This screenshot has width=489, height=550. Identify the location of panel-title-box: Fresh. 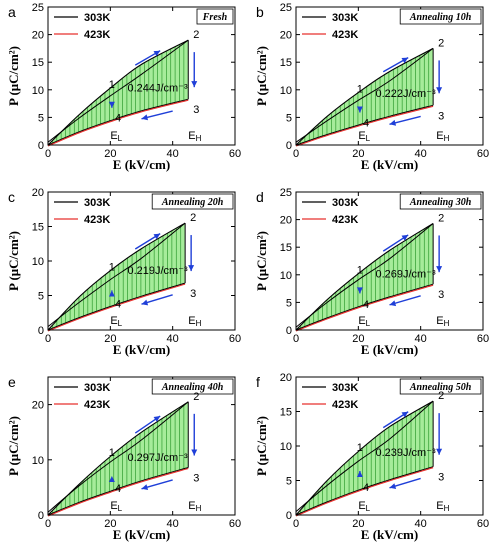
(215, 16).